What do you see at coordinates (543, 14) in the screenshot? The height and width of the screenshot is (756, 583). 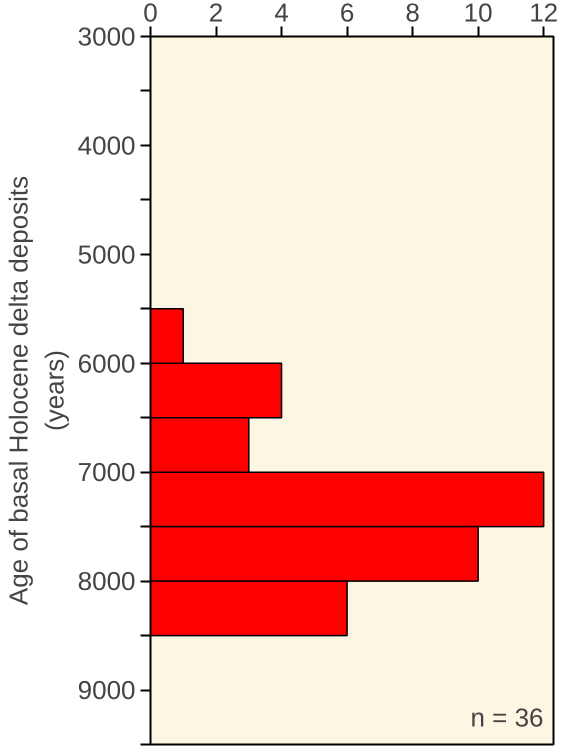 I see `x-tick-label: 12` at bounding box center [543, 14].